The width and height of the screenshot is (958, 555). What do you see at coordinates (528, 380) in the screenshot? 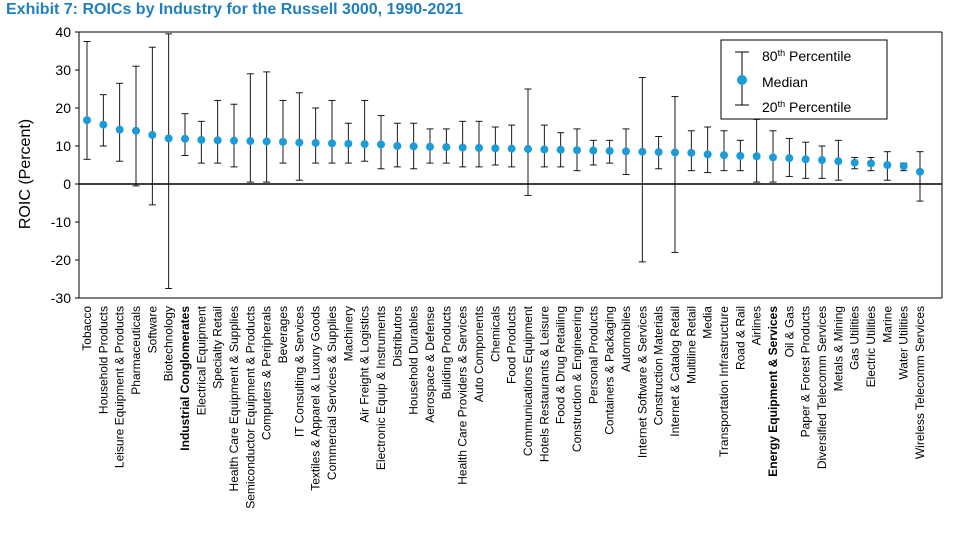
I see `x-tick-label: Communications Equipment` at bounding box center [528, 380].